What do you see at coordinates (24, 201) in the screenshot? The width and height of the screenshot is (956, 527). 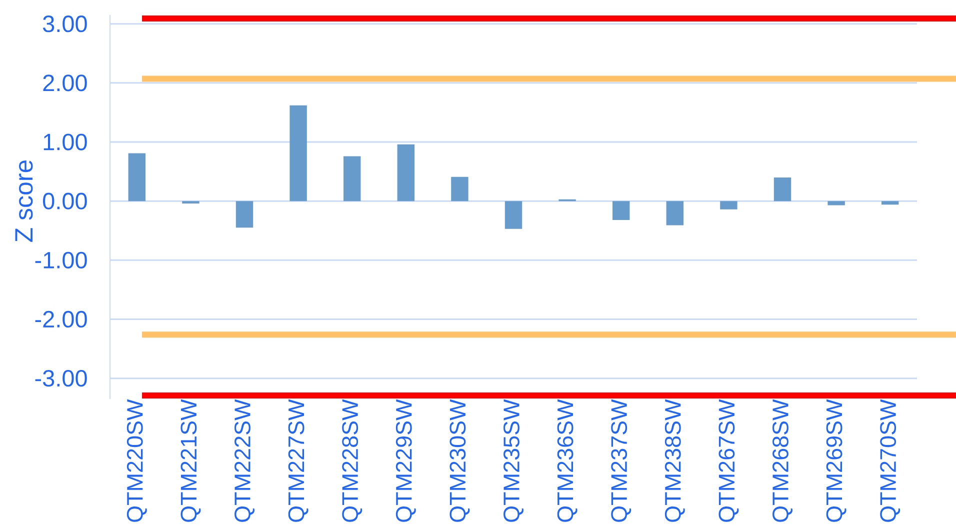 I see `y-axis-title: Z score` at bounding box center [24, 201].